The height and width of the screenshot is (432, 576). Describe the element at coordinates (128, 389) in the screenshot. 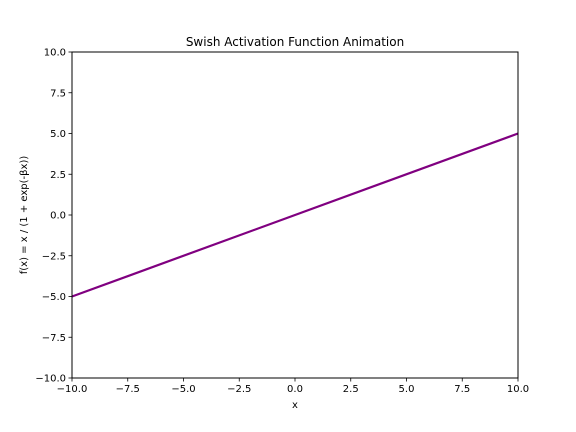

I see `x-tick-label: −7.5` at that location.